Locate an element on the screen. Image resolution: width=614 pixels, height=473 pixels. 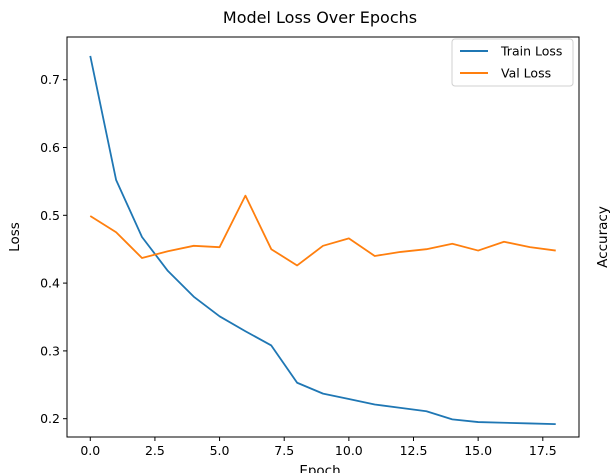
x-tick-label: 12.5 is located at coordinates (414, 450).